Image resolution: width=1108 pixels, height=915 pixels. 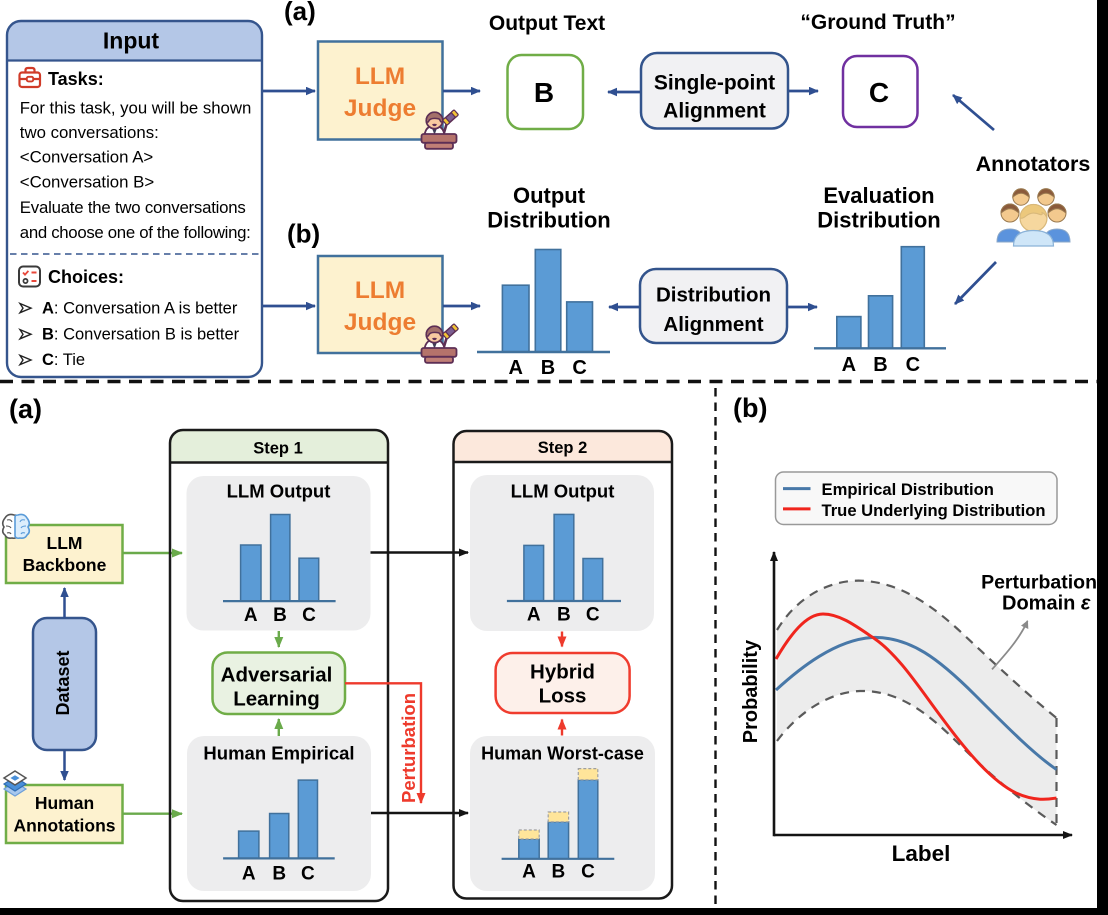 I want to click on svg-text: Choices:, so click(x=86, y=277).